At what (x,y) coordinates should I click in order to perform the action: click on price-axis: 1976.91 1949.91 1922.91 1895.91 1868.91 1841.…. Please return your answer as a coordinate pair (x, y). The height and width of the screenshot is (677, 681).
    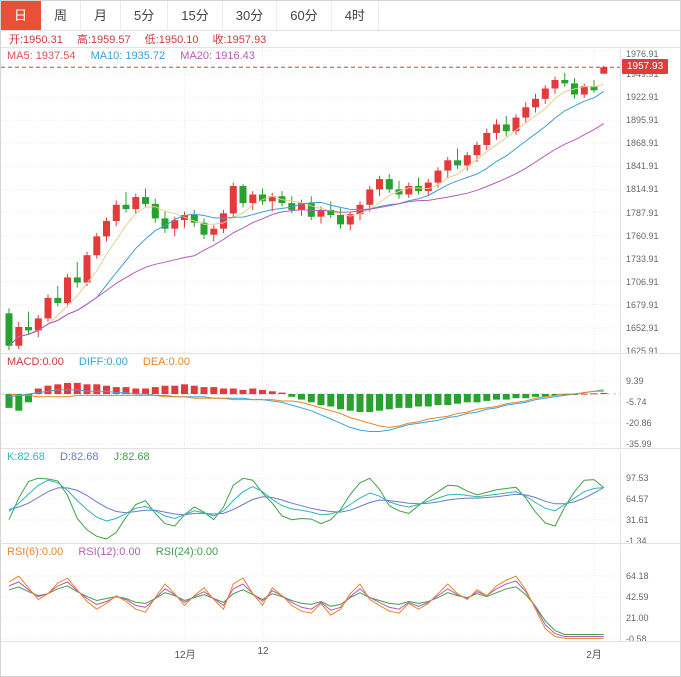
    Looking at the image, I should click on (650, 202).